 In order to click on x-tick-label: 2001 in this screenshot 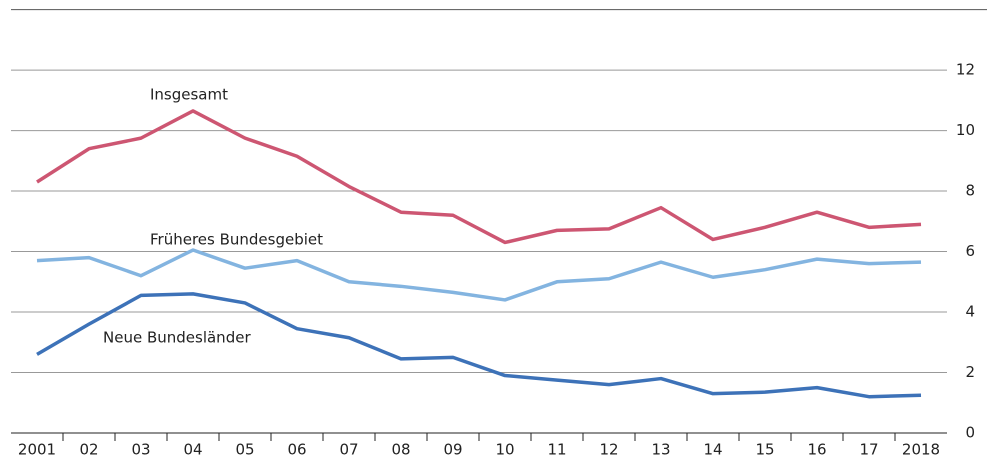, I will do `click(37, 450)`.